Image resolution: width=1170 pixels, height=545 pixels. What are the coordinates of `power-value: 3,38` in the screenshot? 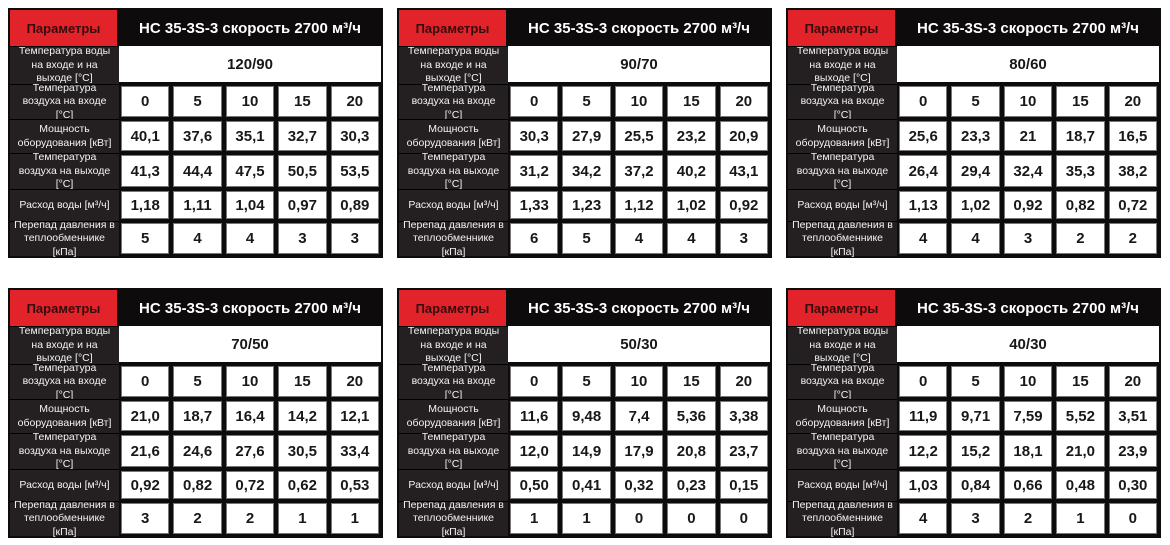 It's located at (743, 416).